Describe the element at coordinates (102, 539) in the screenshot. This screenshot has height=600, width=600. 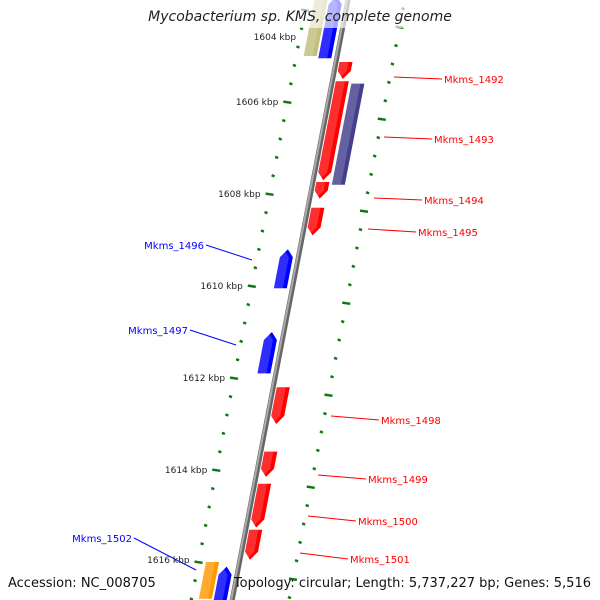
I see `gene-label: Mkms_1502` at that location.